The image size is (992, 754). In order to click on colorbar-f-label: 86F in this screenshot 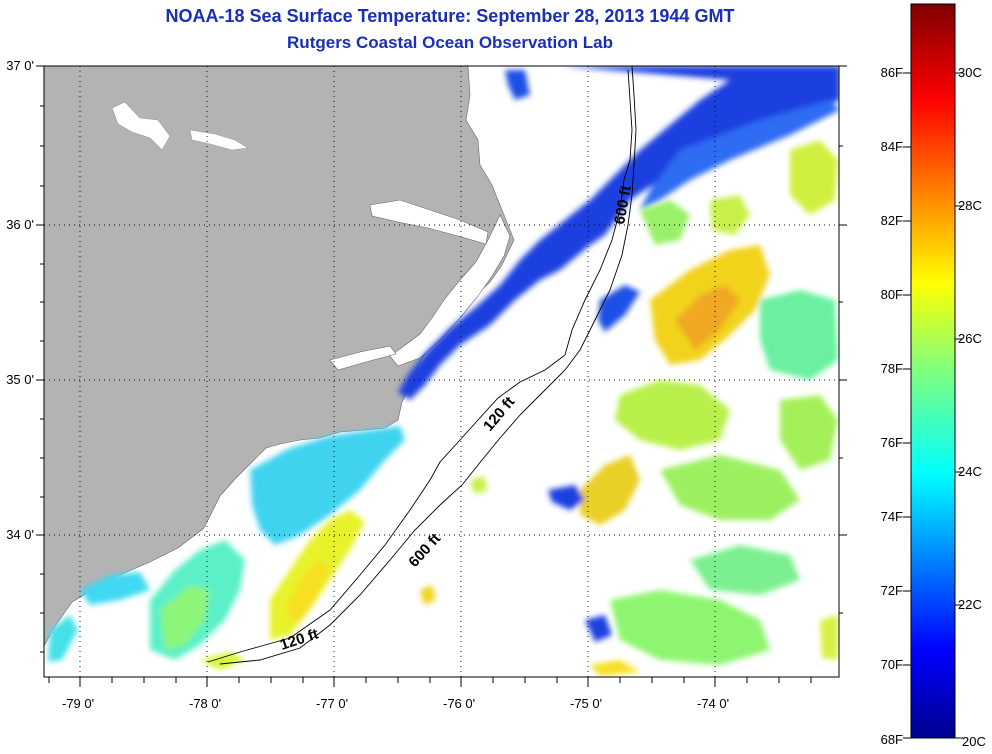, I will do `click(892, 72)`.